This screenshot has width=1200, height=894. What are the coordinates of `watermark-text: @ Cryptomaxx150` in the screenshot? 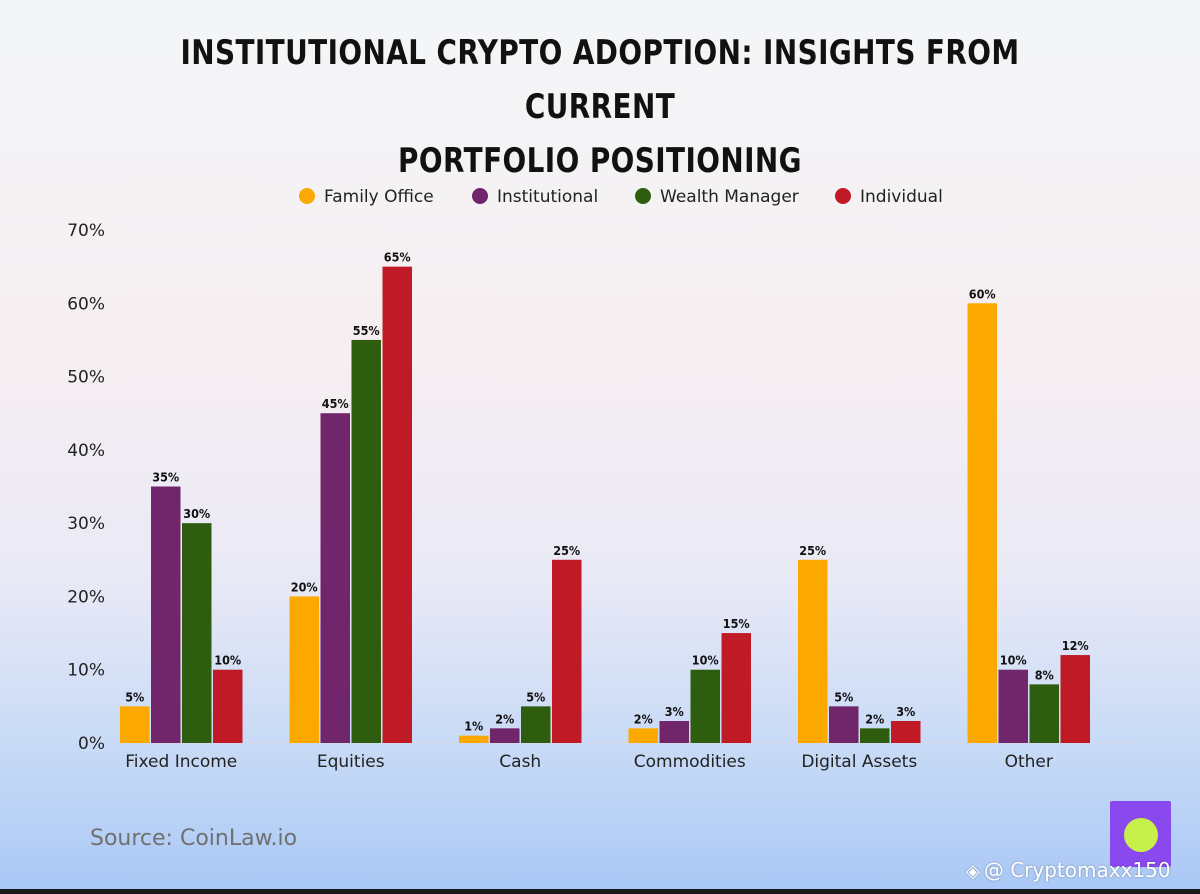 It's located at (1077, 870).